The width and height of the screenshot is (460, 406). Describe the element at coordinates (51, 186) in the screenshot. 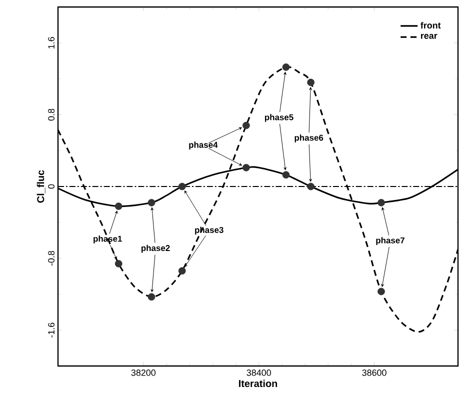

I see `y-tick-label: 0` at that location.